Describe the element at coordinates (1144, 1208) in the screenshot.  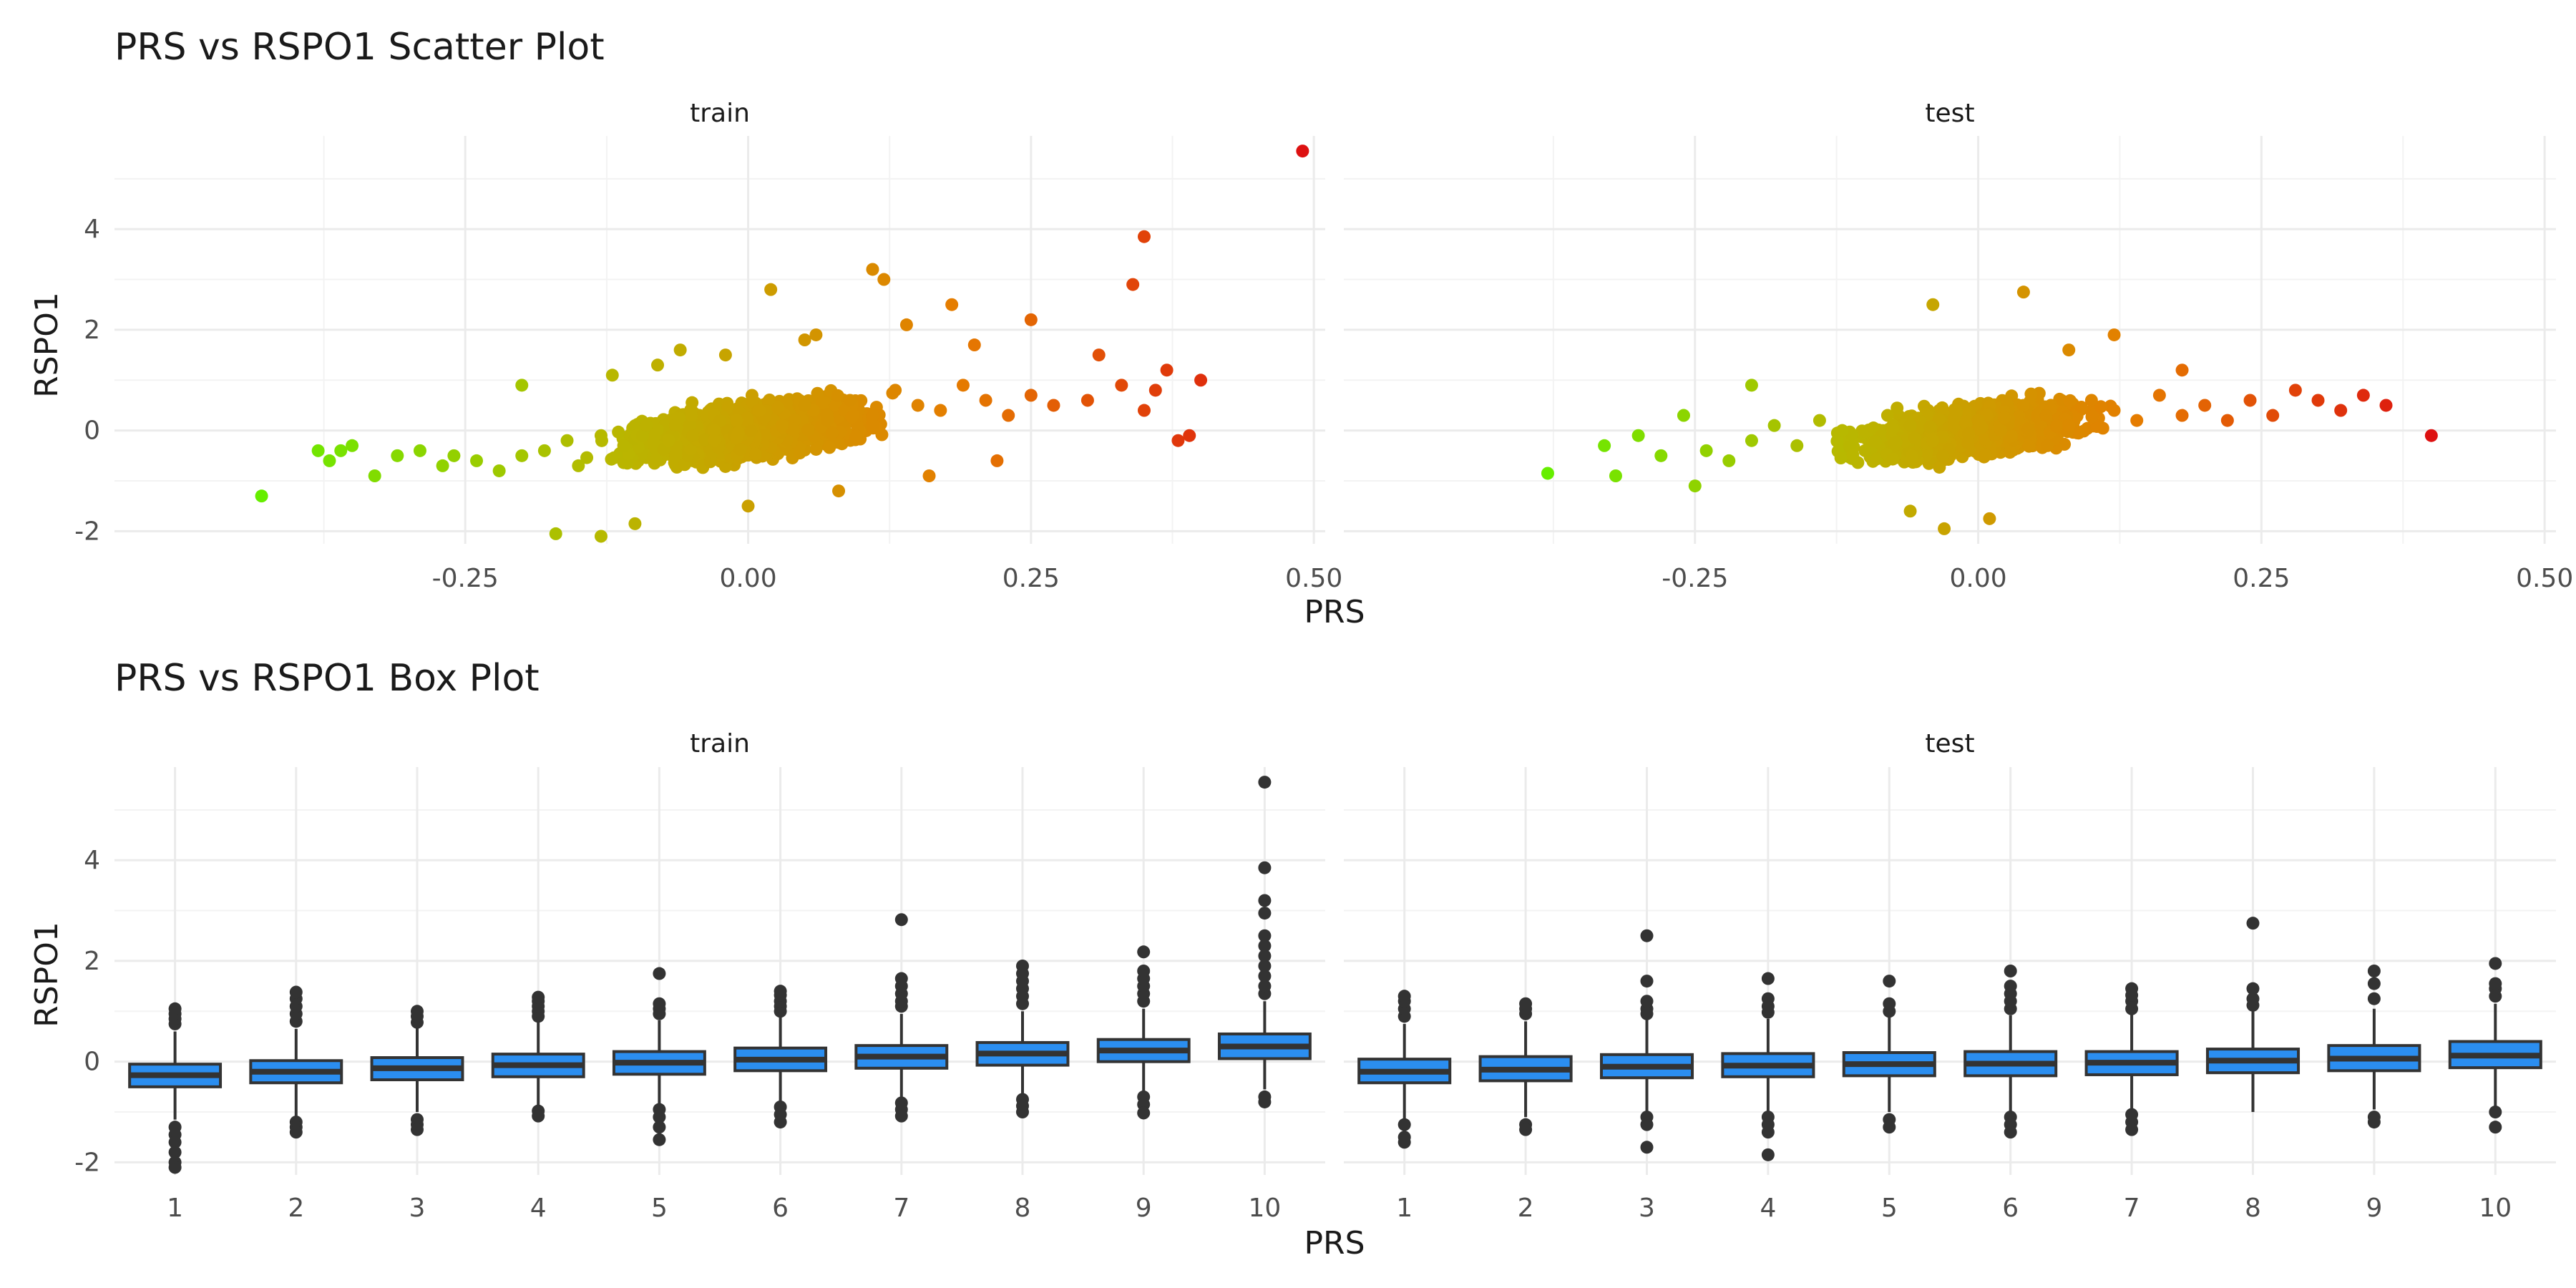
I see `x-tick-label: 9` at that location.